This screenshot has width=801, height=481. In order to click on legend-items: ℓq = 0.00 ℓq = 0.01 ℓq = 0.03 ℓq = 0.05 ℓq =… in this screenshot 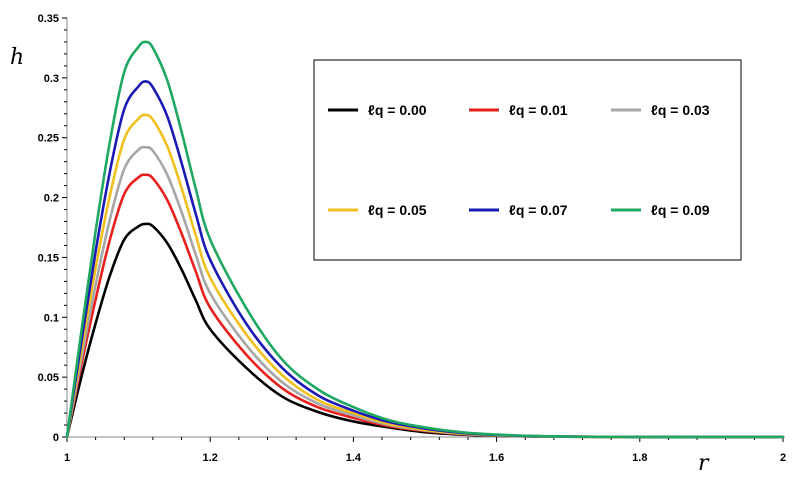, I will do `click(519, 160)`.